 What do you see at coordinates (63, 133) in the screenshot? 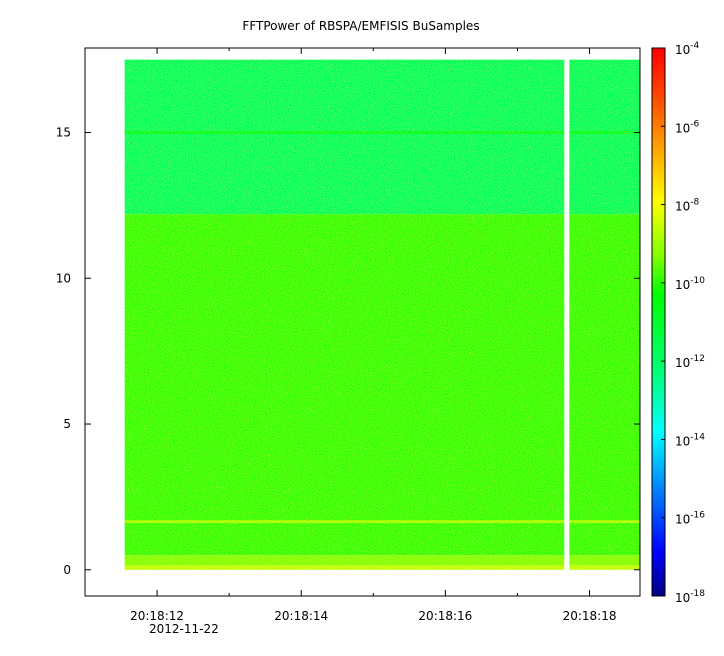
I see `y-tick-label: 15` at bounding box center [63, 133].